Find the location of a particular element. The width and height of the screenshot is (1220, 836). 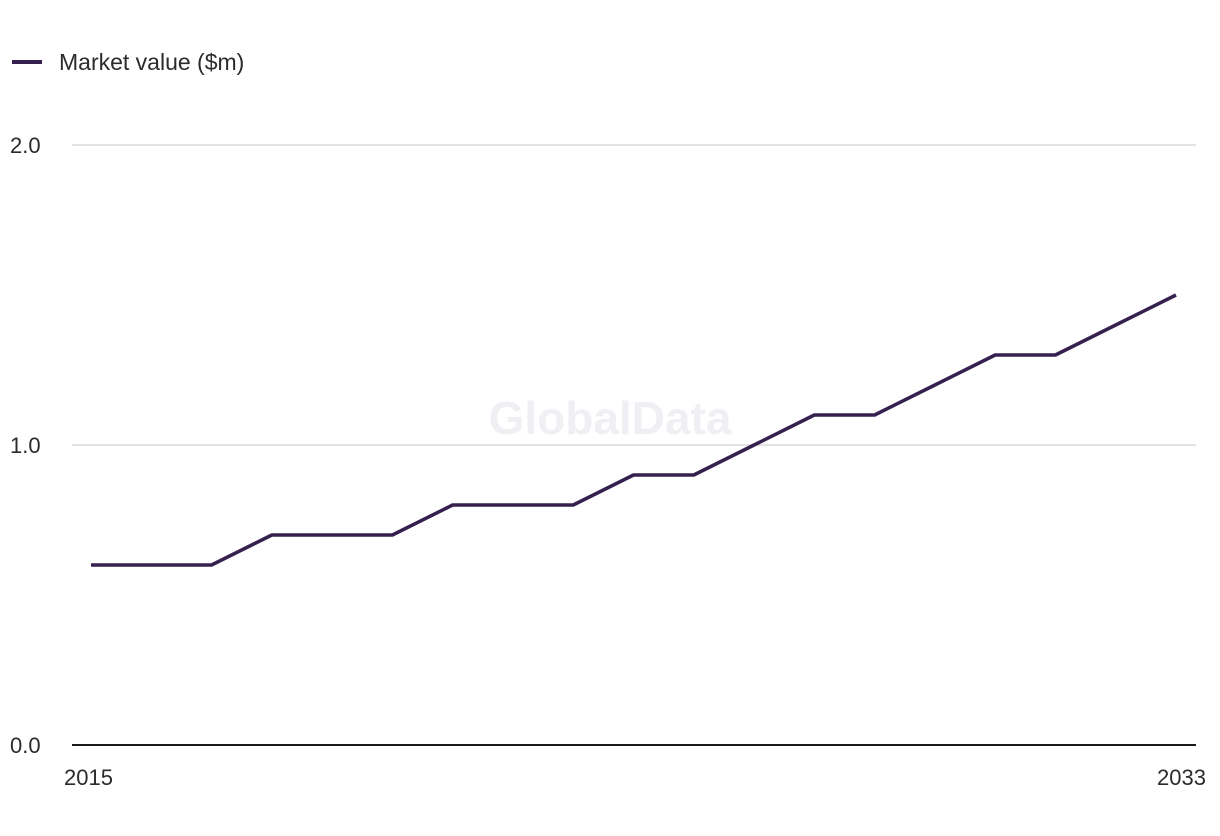

watermark-logo: GlobalData is located at coordinates (610, 418).